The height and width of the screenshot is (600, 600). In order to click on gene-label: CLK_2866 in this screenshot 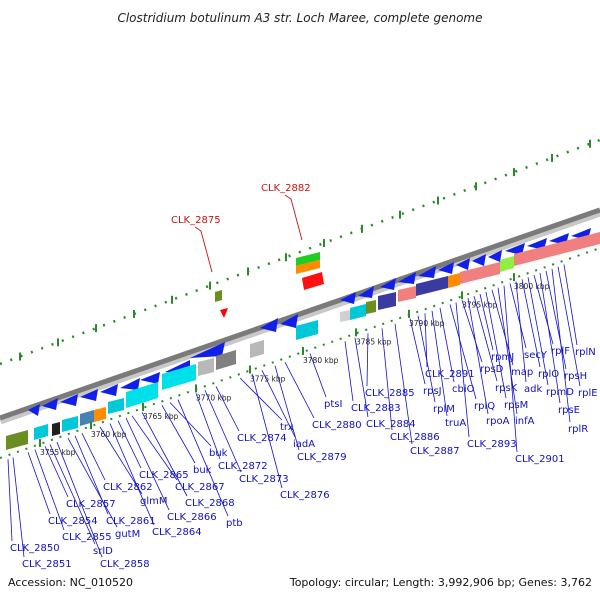, I will do `click(192, 517)`.